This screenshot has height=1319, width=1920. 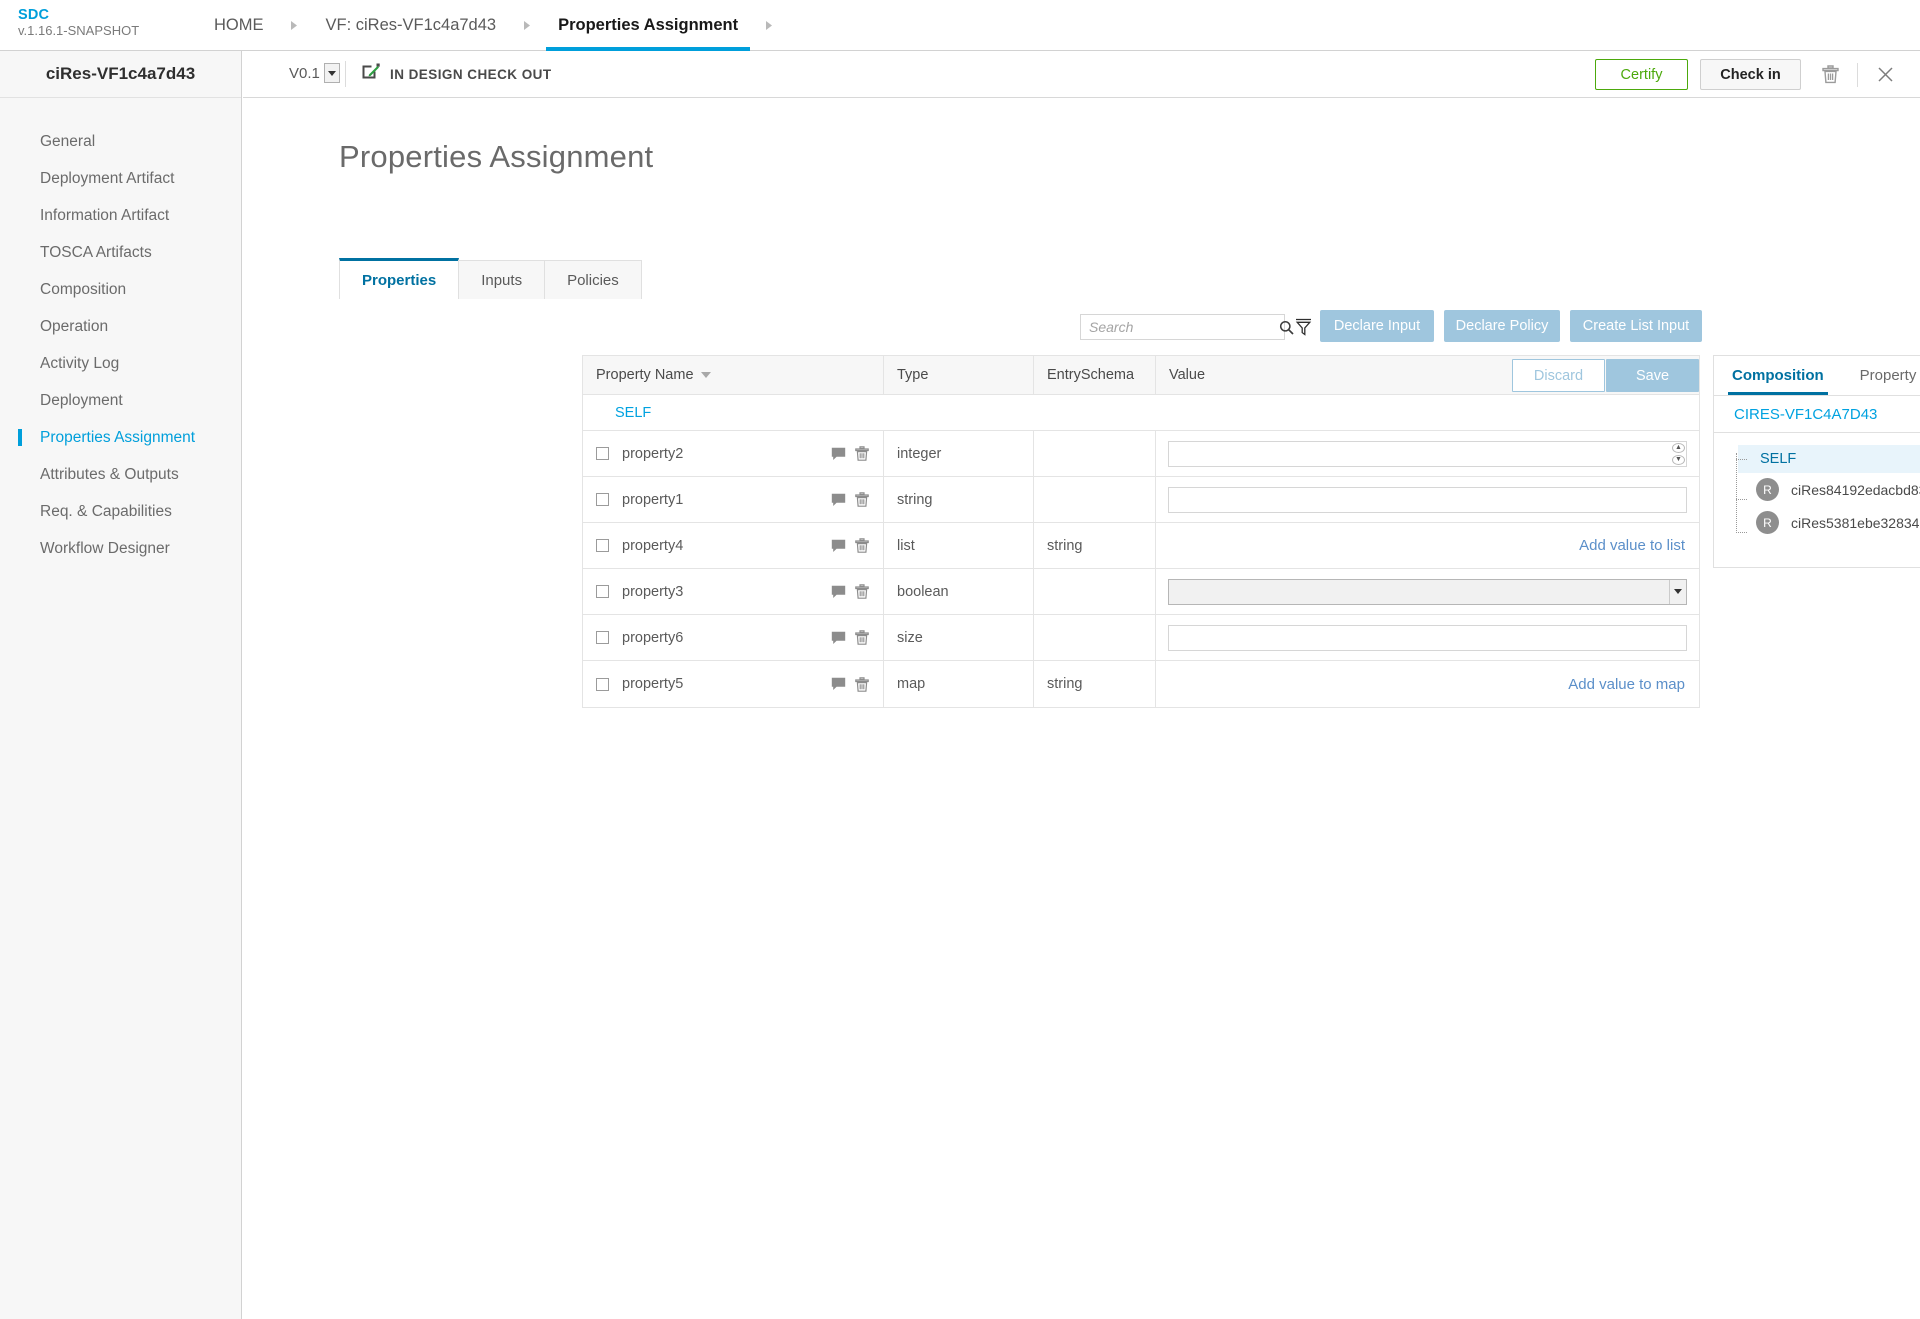 What do you see at coordinates (120, 437) in the screenshot?
I see `sidebar-item-properties-assignment: Properties Assignment` at bounding box center [120, 437].